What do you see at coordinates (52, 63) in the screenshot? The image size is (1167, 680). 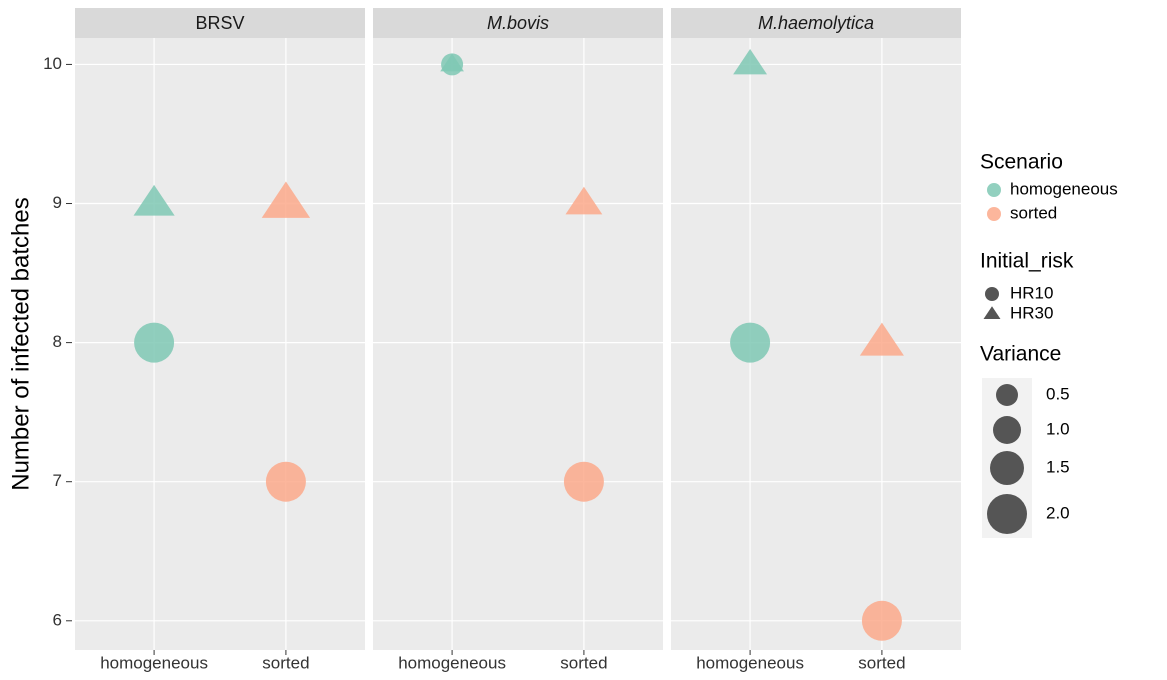 I see `y-tick-label: 10` at bounding box center [52, 63].